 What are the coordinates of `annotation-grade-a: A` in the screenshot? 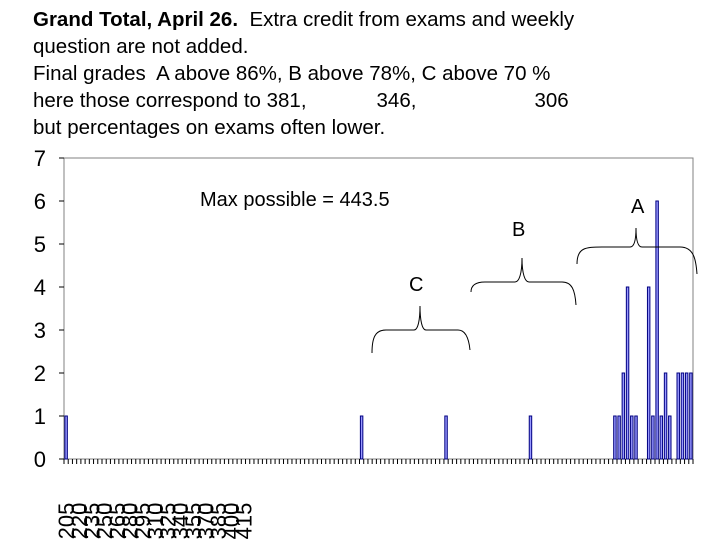 It's located at (638, 207).